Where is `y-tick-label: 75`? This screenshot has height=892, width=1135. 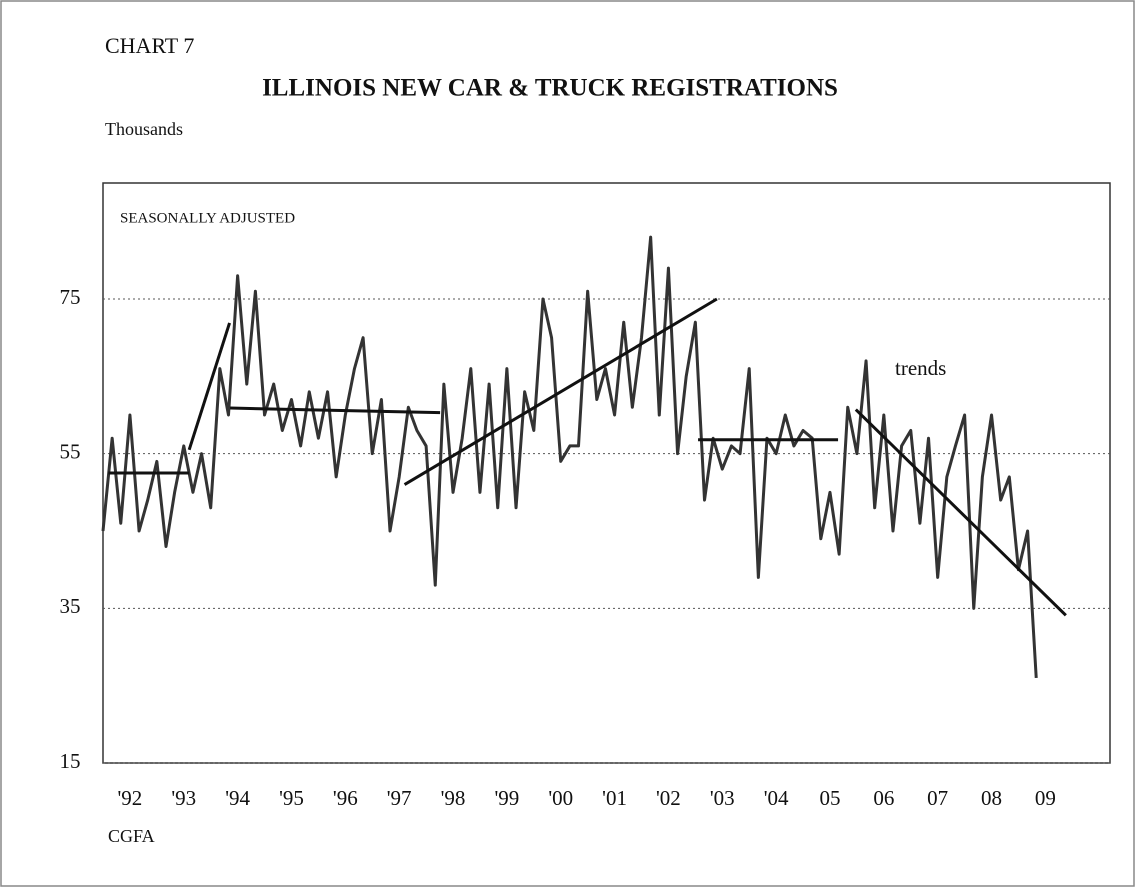 y-tick-label: 75 is located at coordinates (70, 297).